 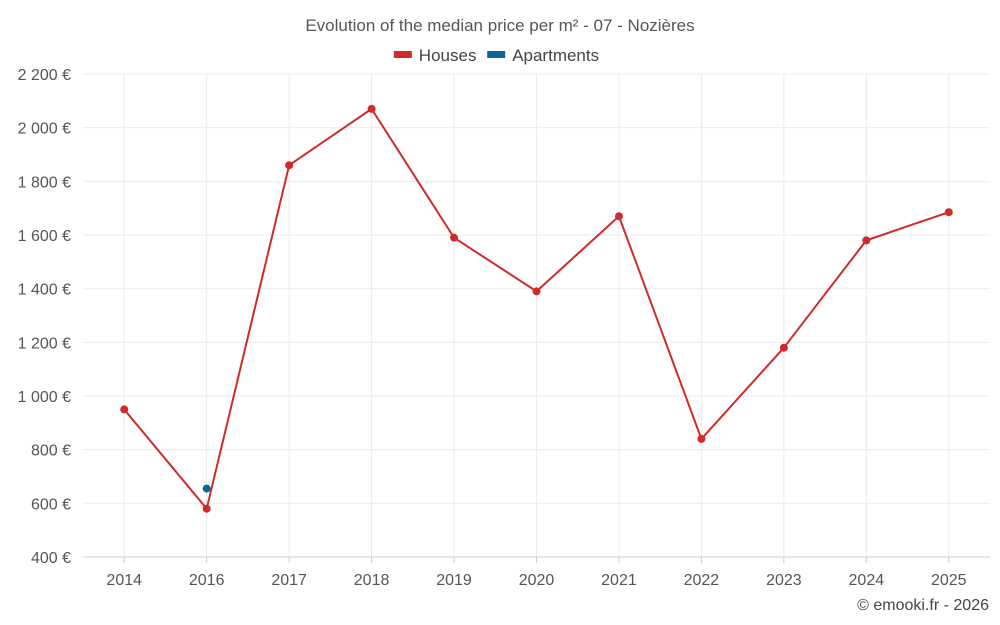 I want to click on y-tick-label: 1 800 €, so click(x=44, y=182).